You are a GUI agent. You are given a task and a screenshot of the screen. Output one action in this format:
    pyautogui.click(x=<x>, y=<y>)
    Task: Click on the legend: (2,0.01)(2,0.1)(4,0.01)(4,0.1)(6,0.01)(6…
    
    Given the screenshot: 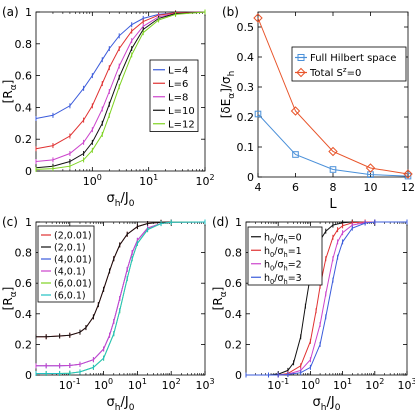 What is the action you would take?
    pyautogui.click(x=66, y=264)
    